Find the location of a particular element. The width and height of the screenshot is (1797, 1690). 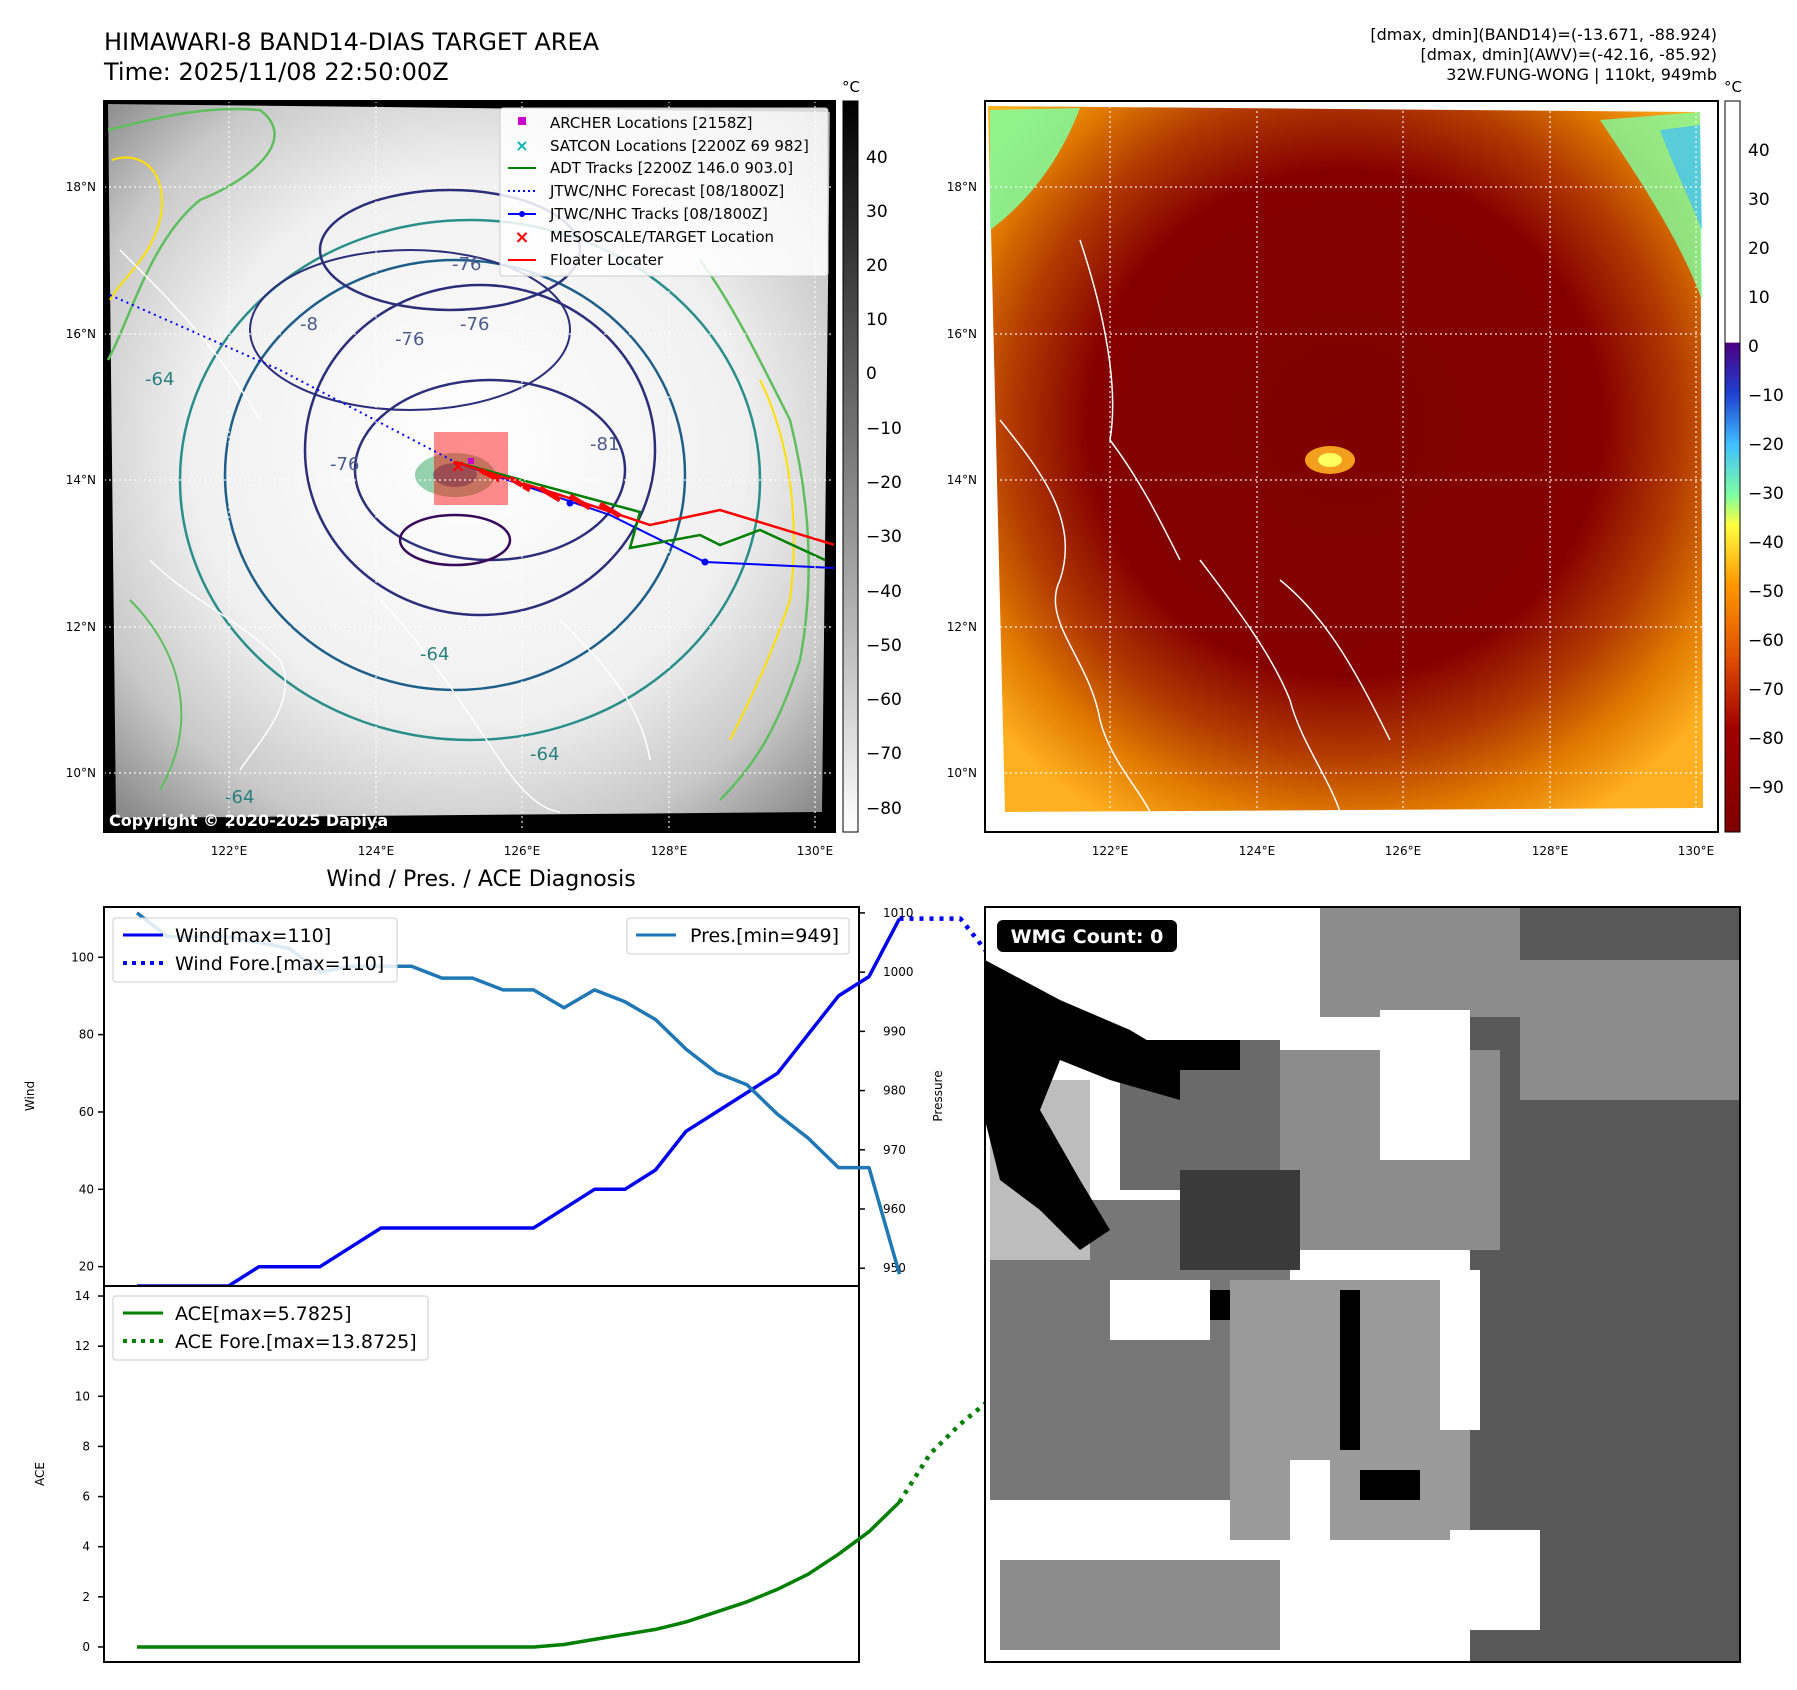

ace-tick-label: 10 is located at coordinates (82, 1396).